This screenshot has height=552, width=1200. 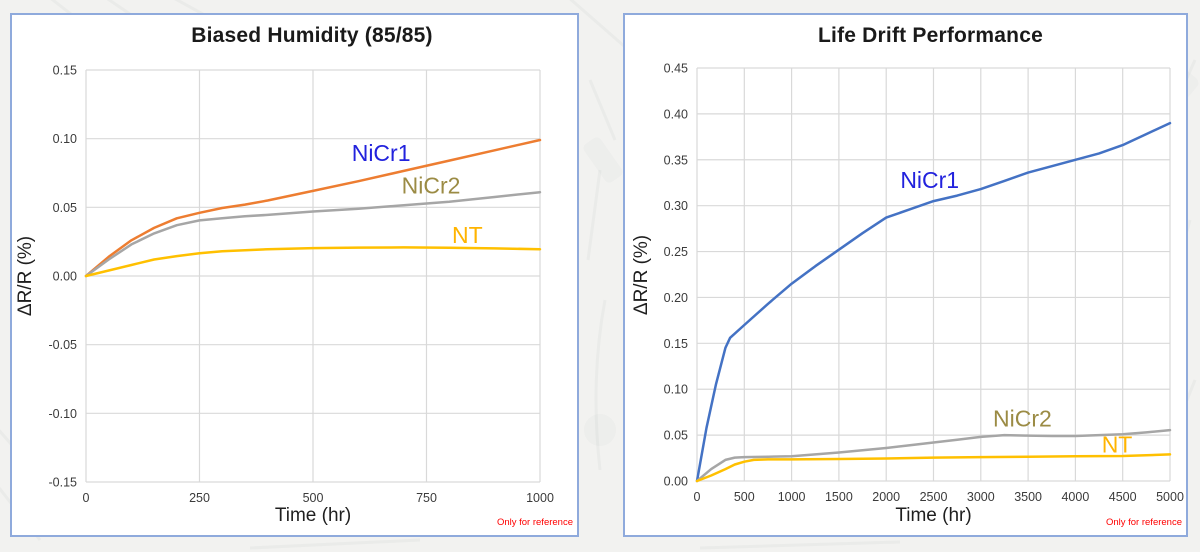 I want to click on y-tick-label: 0.35, so click(x=676, y=160).